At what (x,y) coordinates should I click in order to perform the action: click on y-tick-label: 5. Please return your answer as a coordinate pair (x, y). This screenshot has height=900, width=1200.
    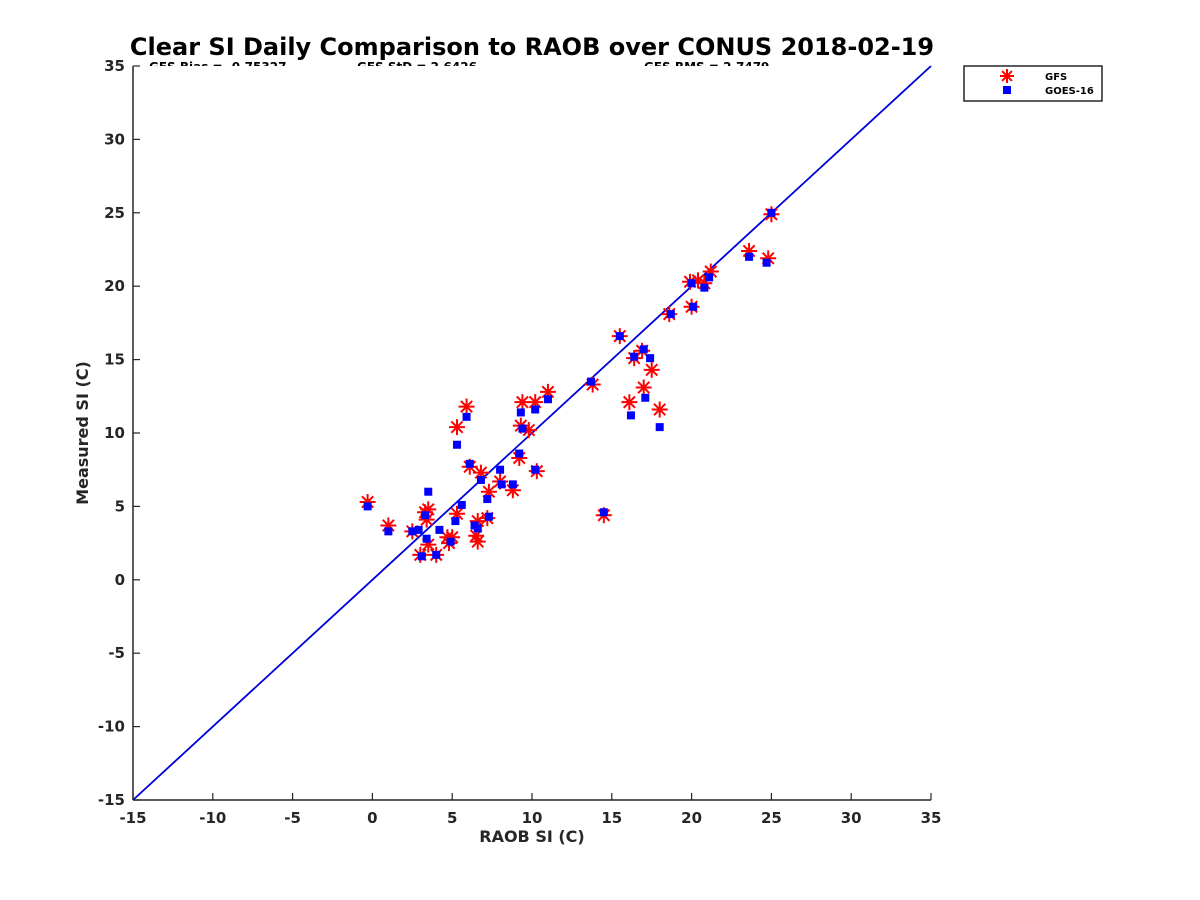
    Looking at the image, I should click on (120, 506).